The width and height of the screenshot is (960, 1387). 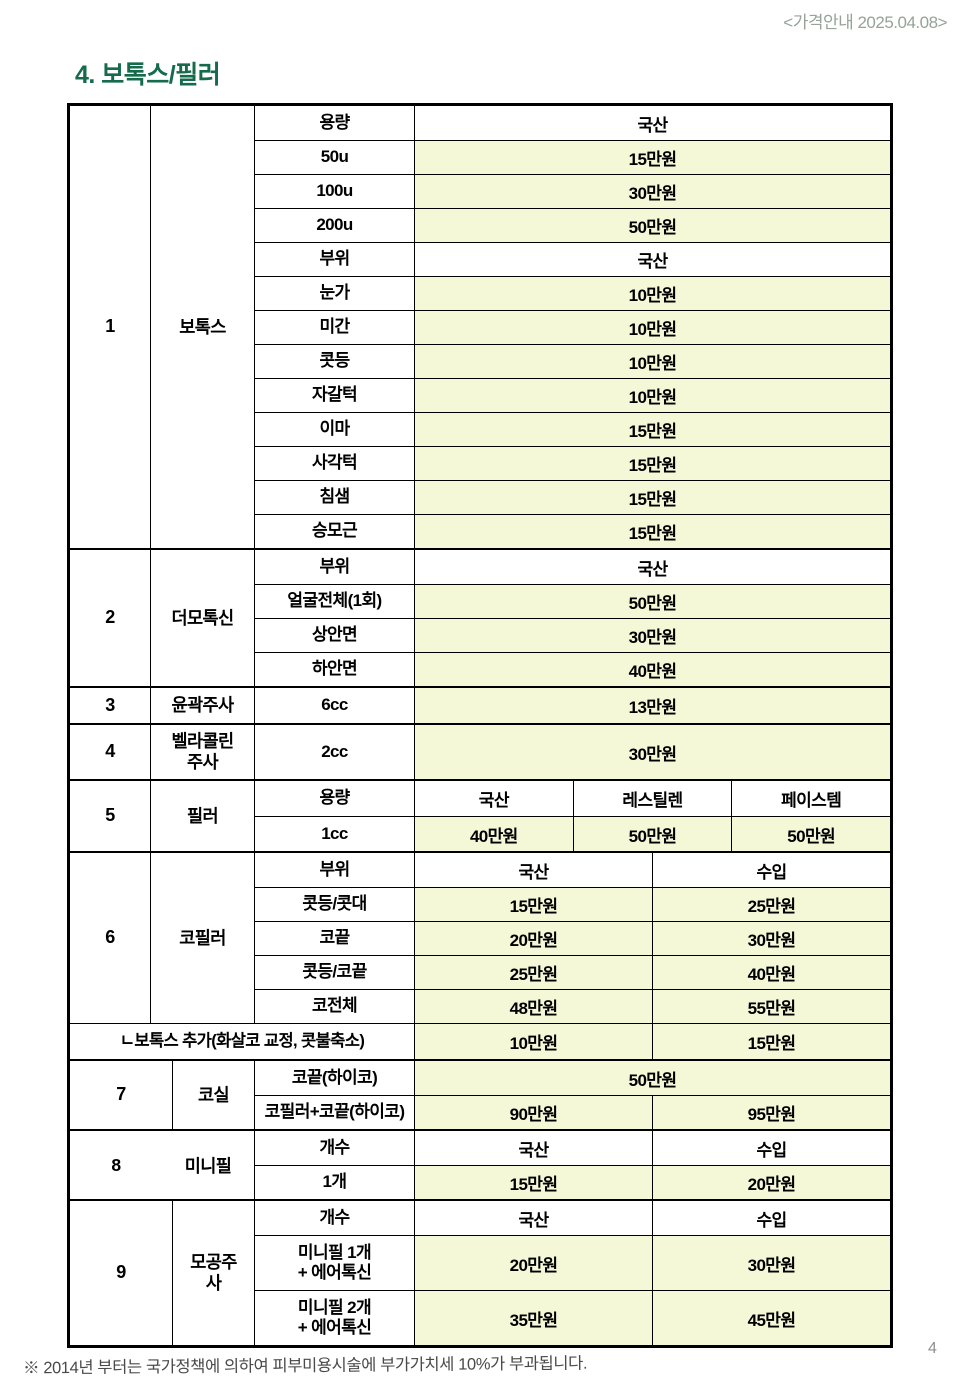 What do you see at coordinates (771, 1318) in the screenshot?
I see `price-cell: 45만원` at bounding box center [771, 1318].